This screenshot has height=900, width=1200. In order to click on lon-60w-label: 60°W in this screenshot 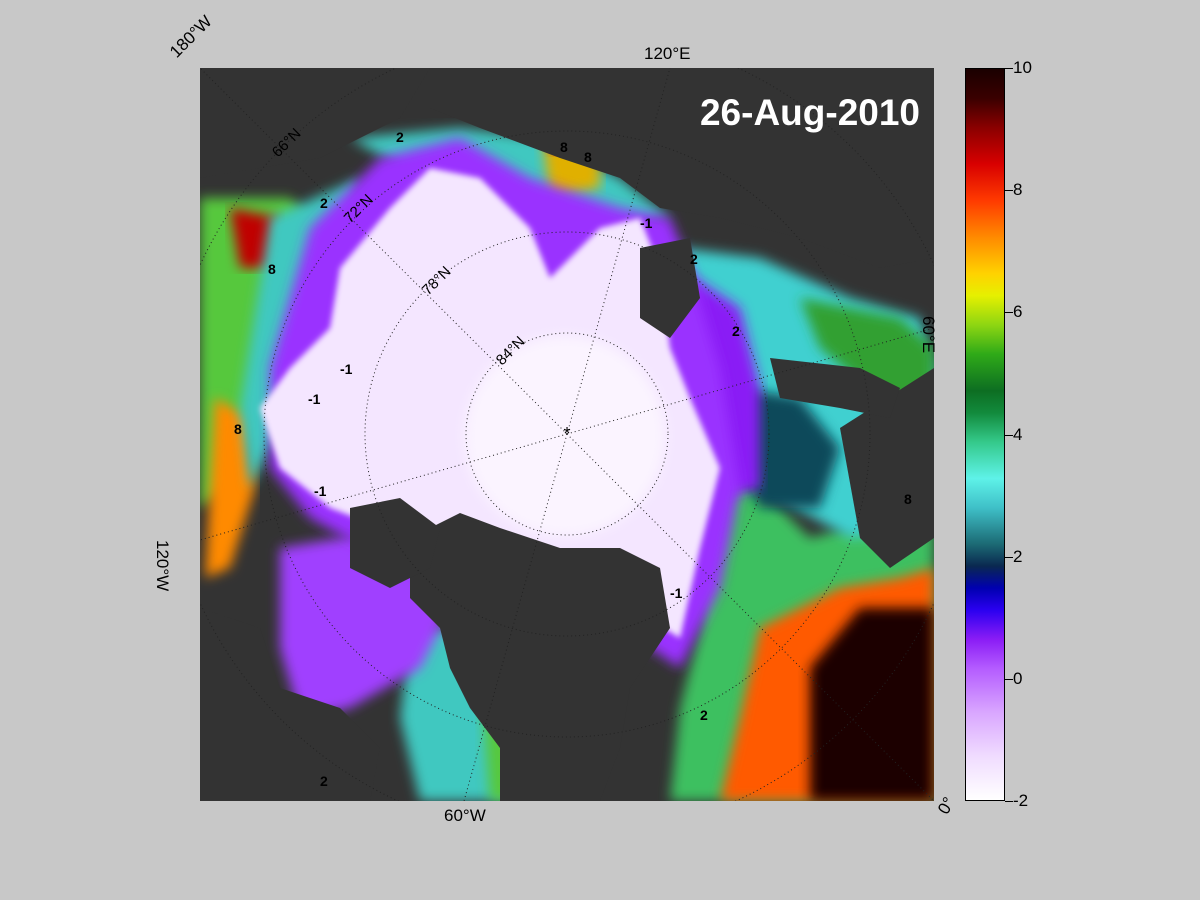, I will do `click(465, 815)`.